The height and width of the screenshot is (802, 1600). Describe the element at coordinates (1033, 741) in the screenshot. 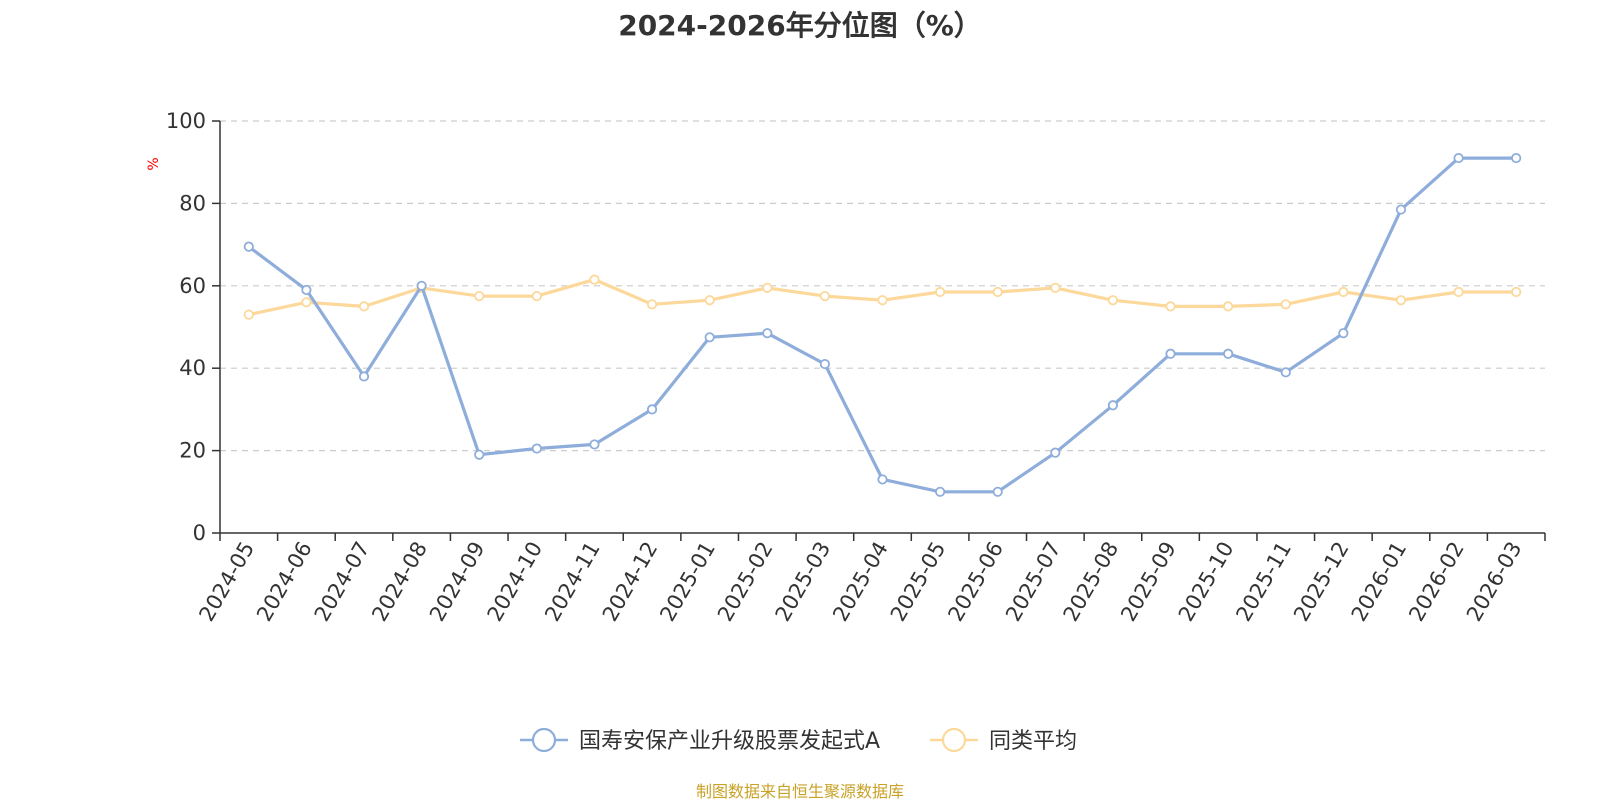

I see `legend-label: 同类平均` at that location.